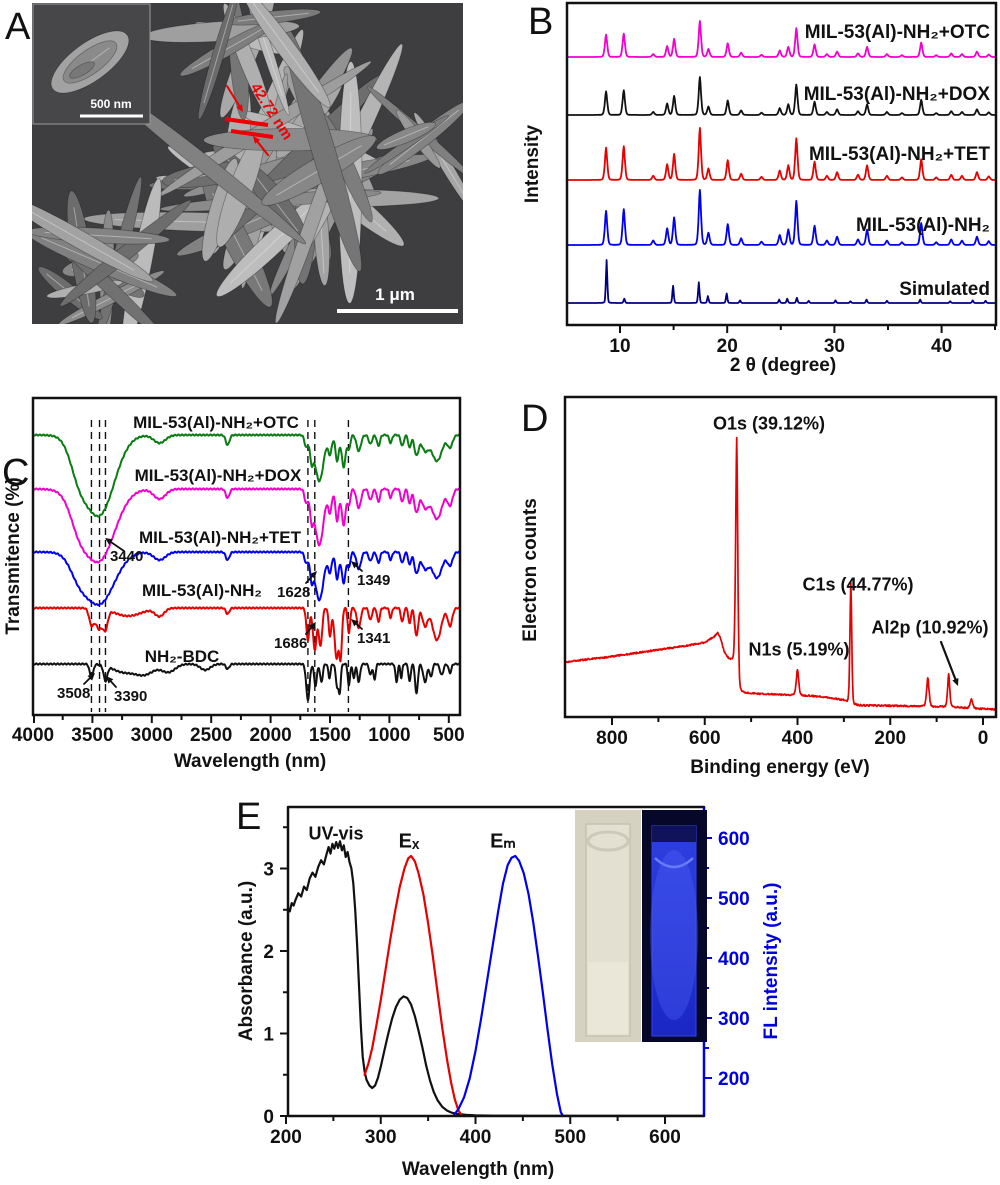 The image size is (1000, 1185). What do you see at coordinates (941, 346) in the screenshot?
I see `svg-text: 40` at bounding box center [941, 346].